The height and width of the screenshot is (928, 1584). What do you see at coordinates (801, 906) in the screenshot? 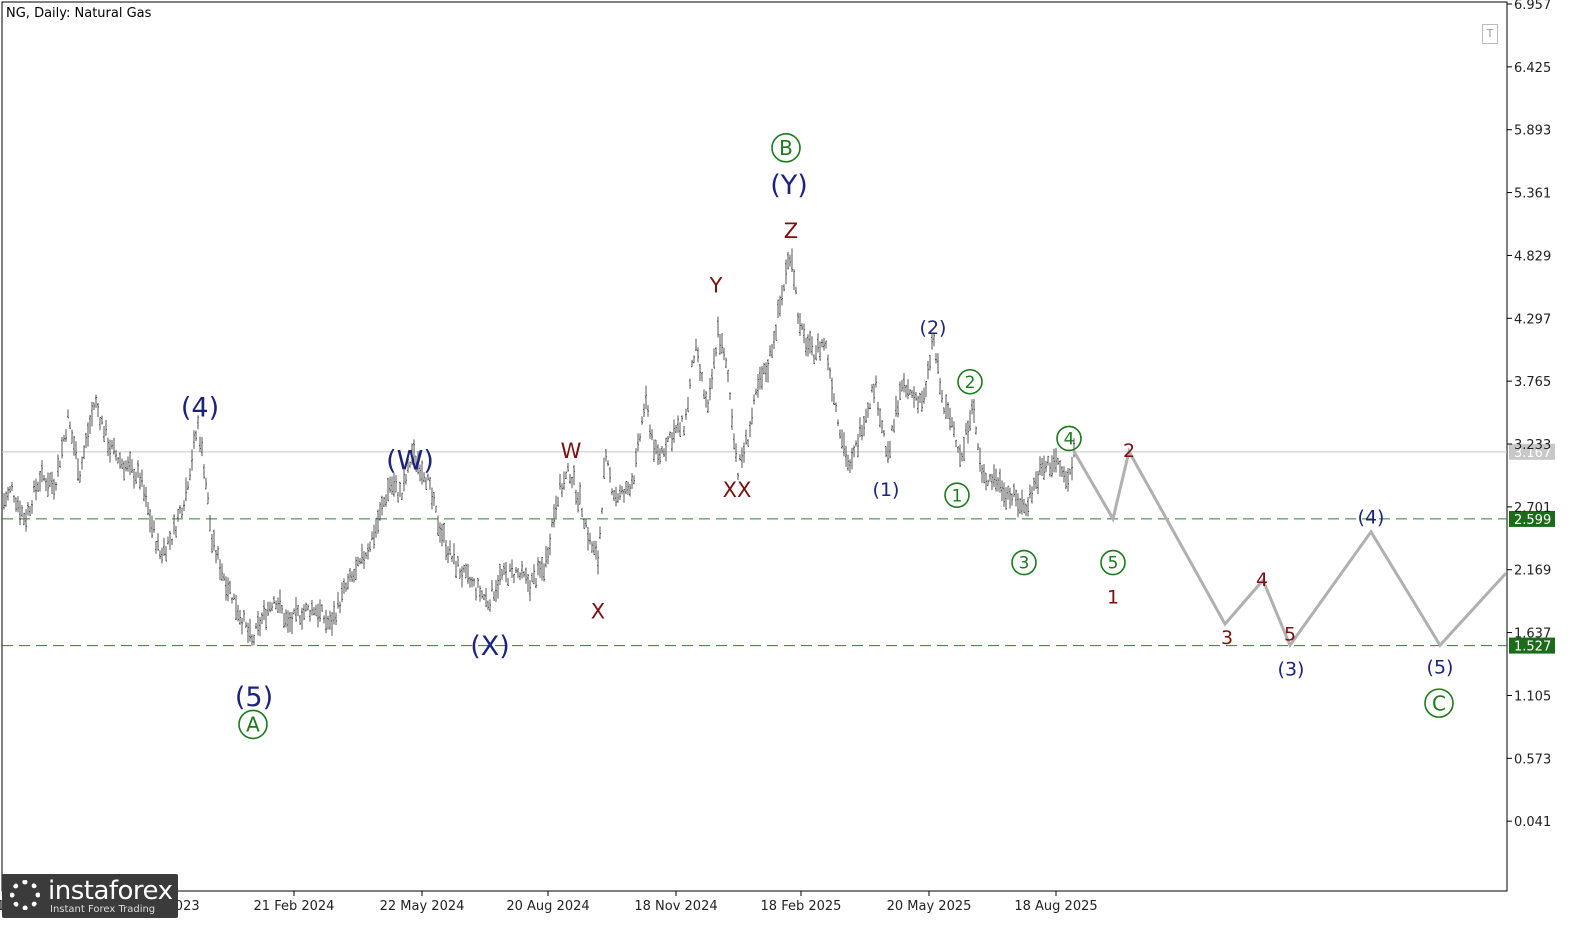
I see `x-tick-label: 18 Feb 2025` at bounding box center [801, 906].